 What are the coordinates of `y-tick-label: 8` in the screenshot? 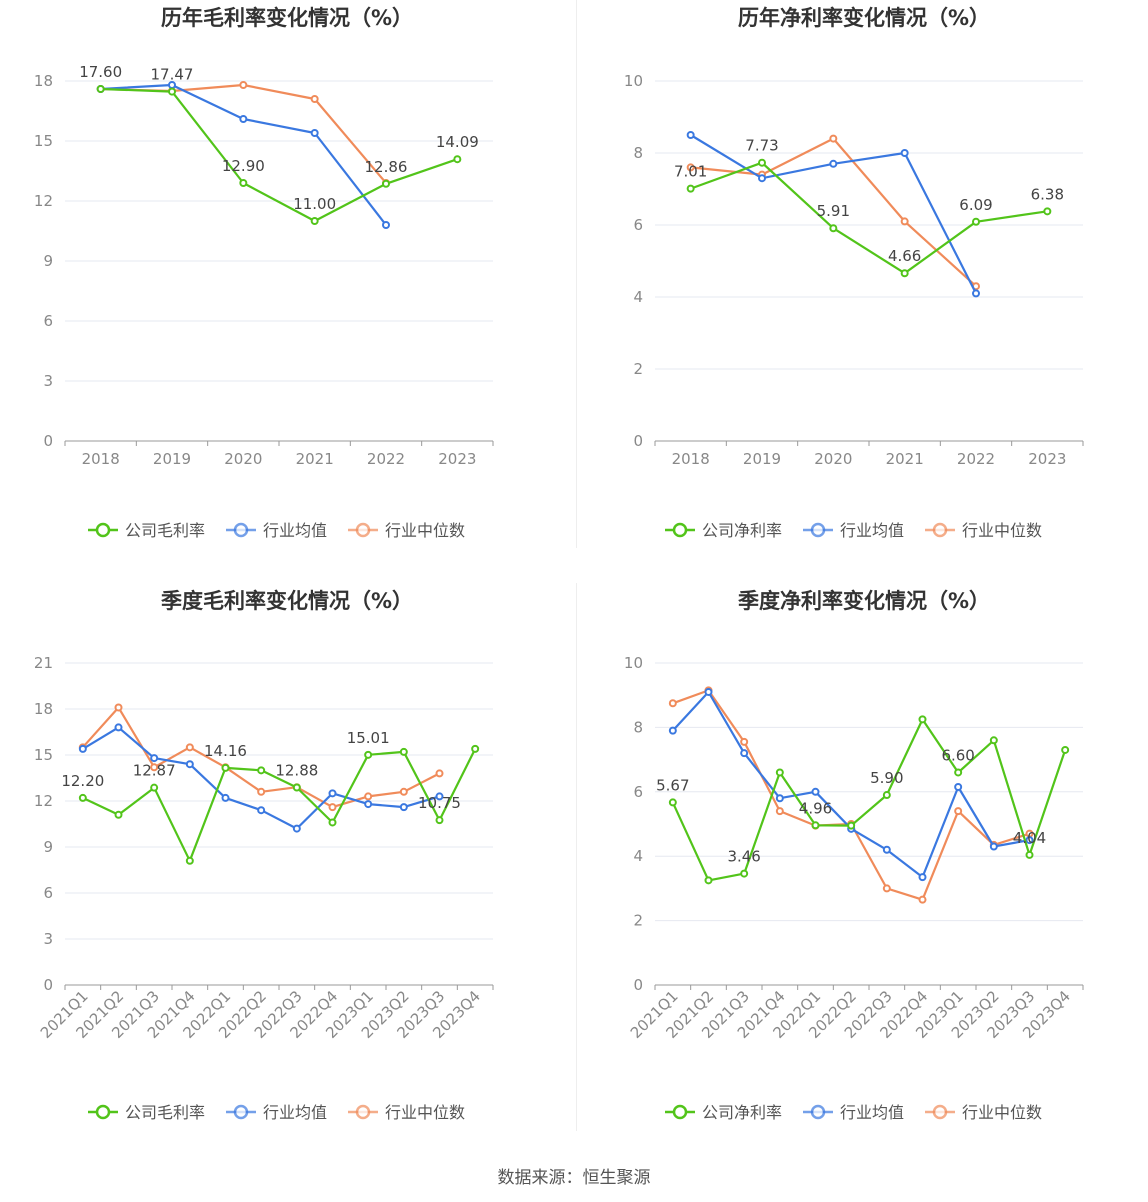 It's located at (638, 153).